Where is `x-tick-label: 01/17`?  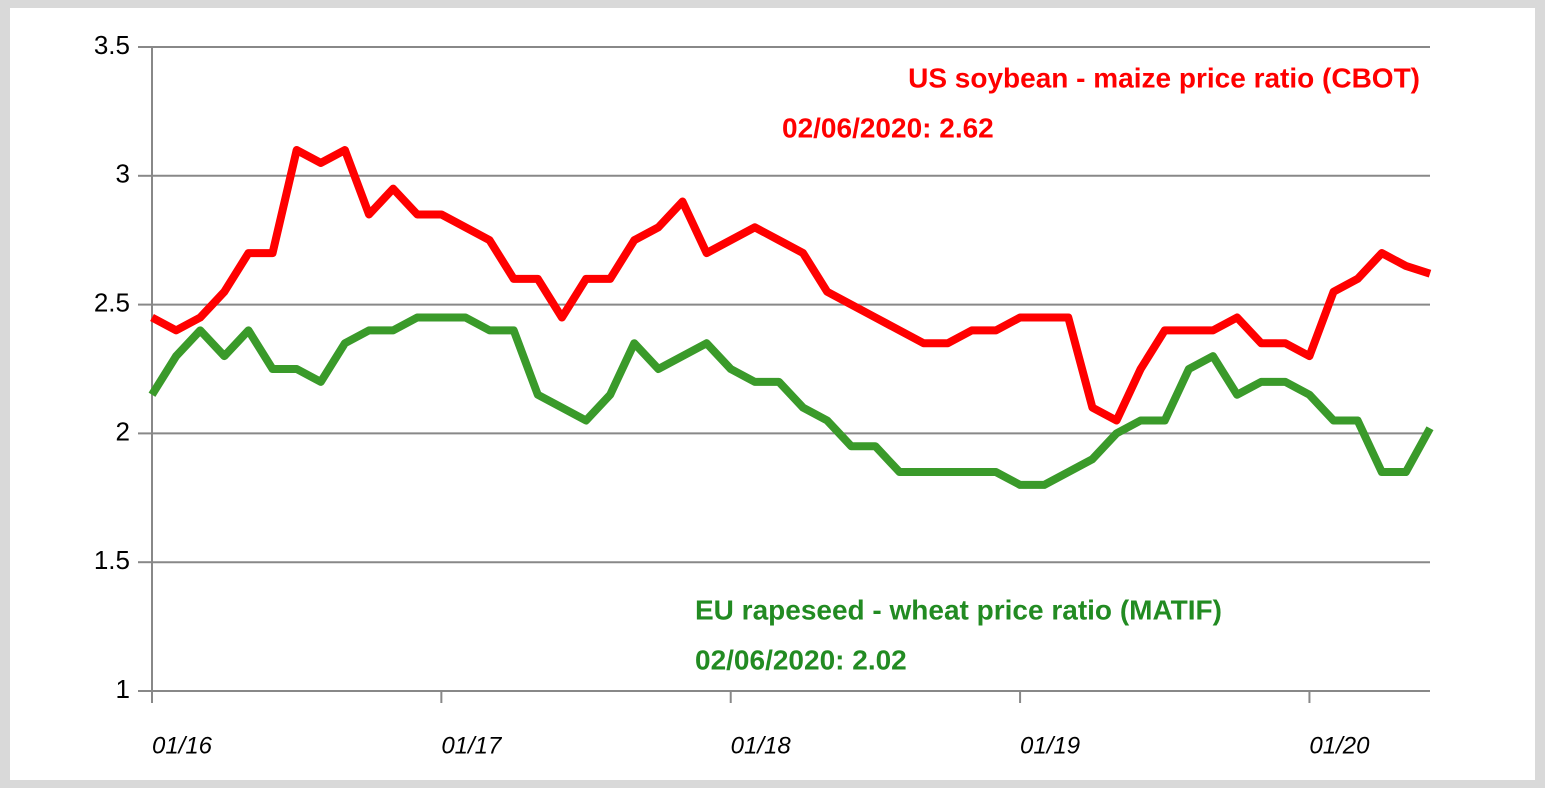 x-tick-label: 01/17 is located at coordinates (472, 745).